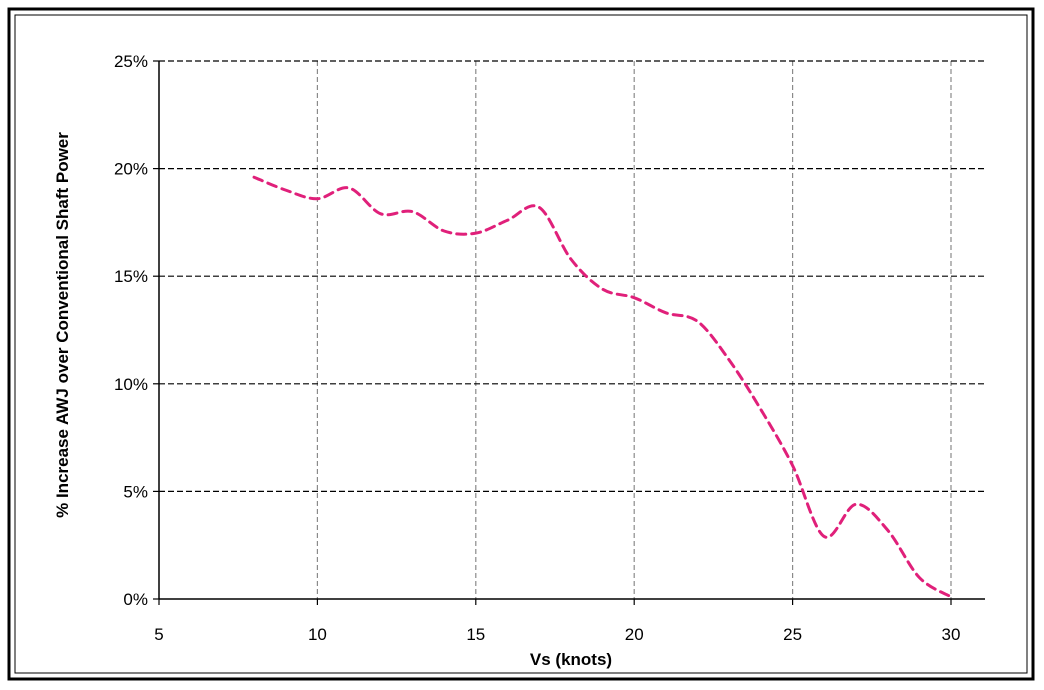 Image resolution: width=1044 pixels, height=690 pixels. I want to click on x-tick-label: 5, so click(158, 634).